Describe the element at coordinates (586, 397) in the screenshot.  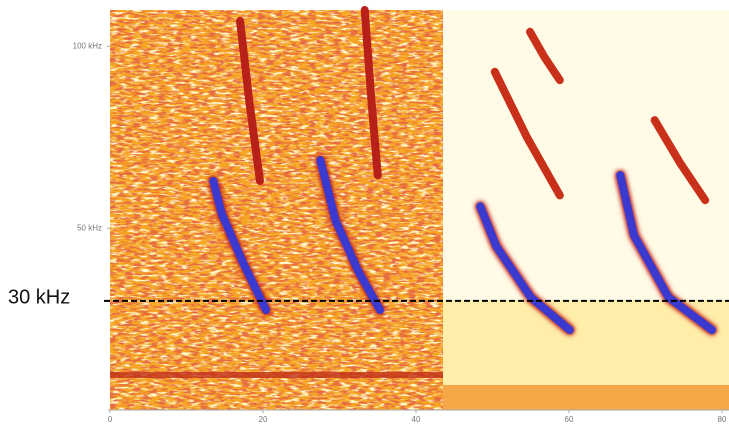
I see `low-noise-band` at that location.